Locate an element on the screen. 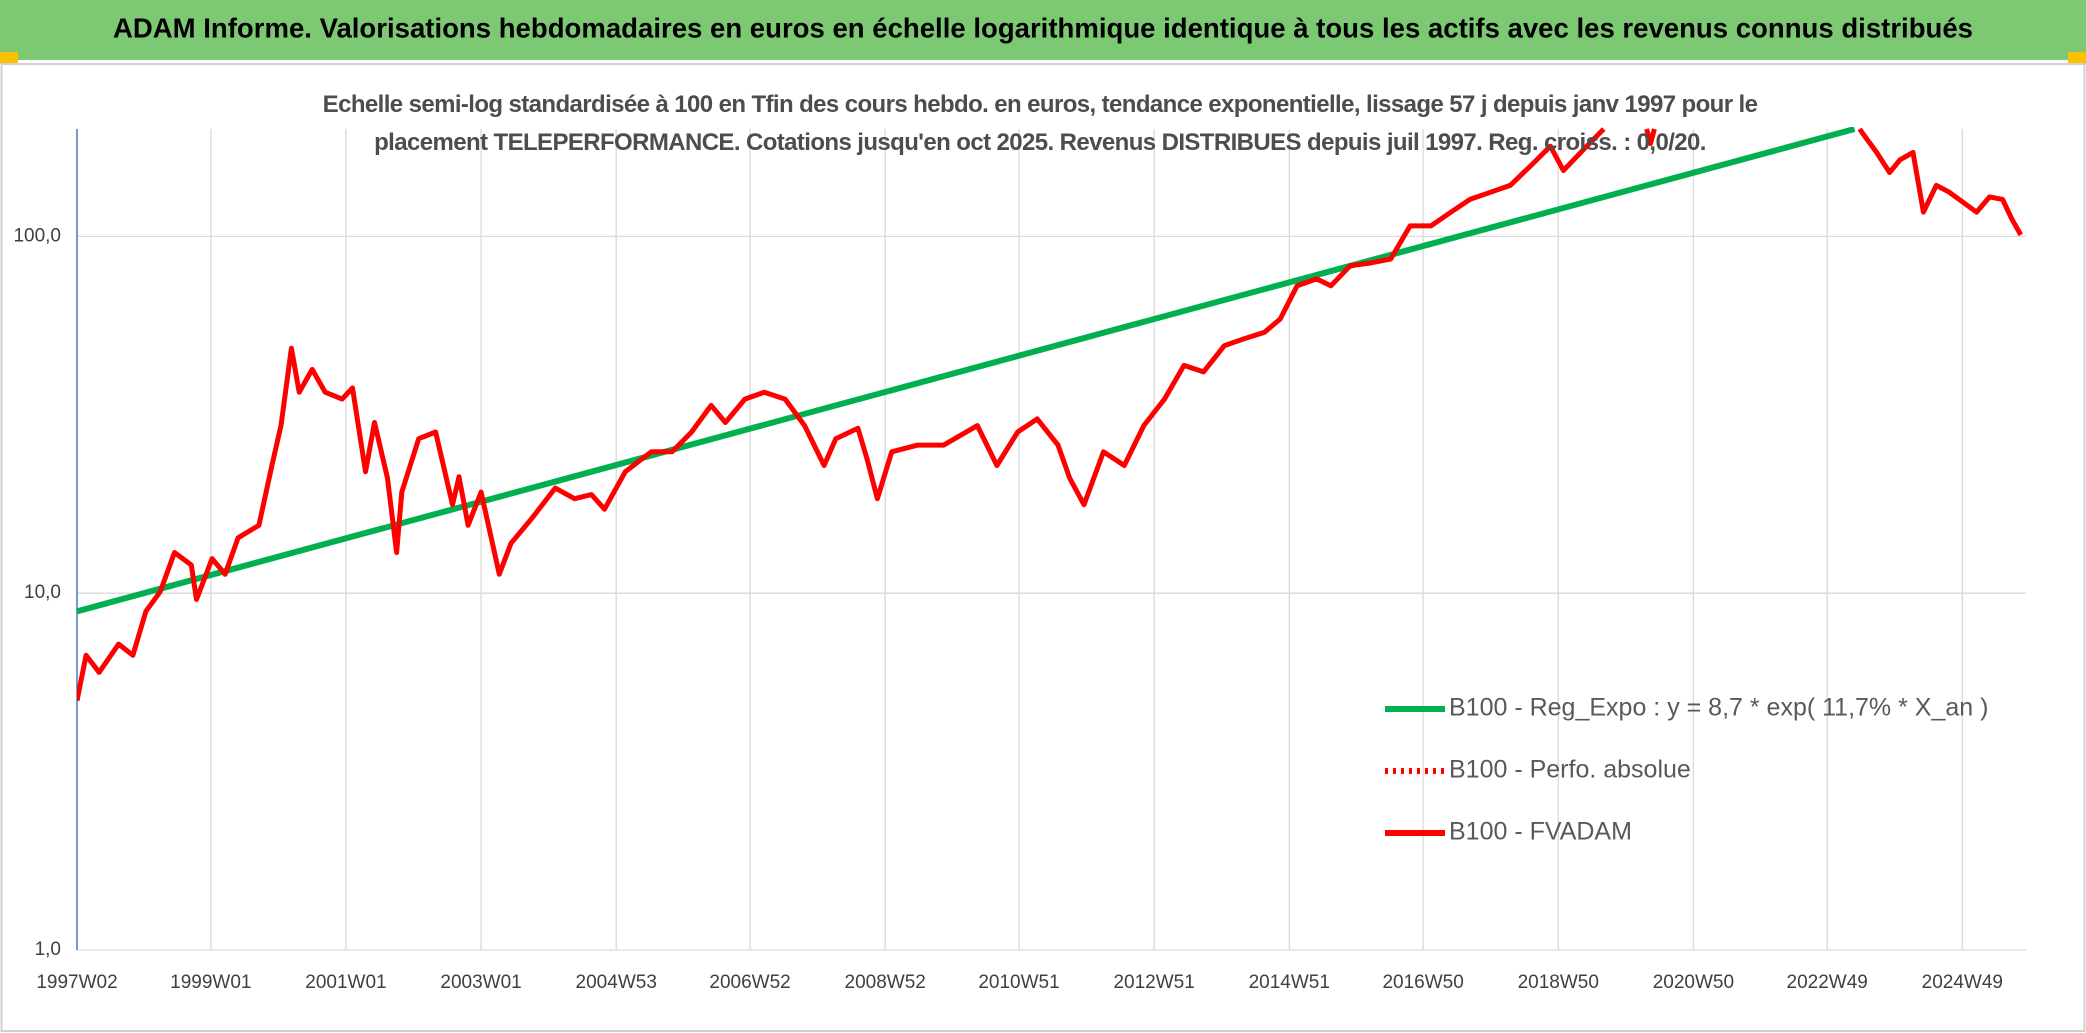  x-tick-label: 2014W51 is located at coordinates (1289, 982).